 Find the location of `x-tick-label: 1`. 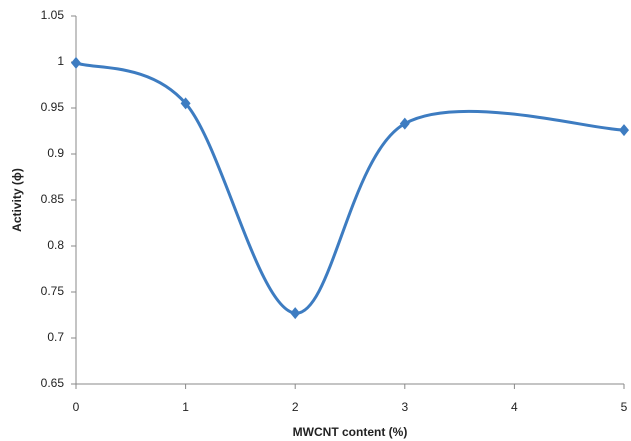

x-tick-label: 1 is located at coordinates (185, 407).